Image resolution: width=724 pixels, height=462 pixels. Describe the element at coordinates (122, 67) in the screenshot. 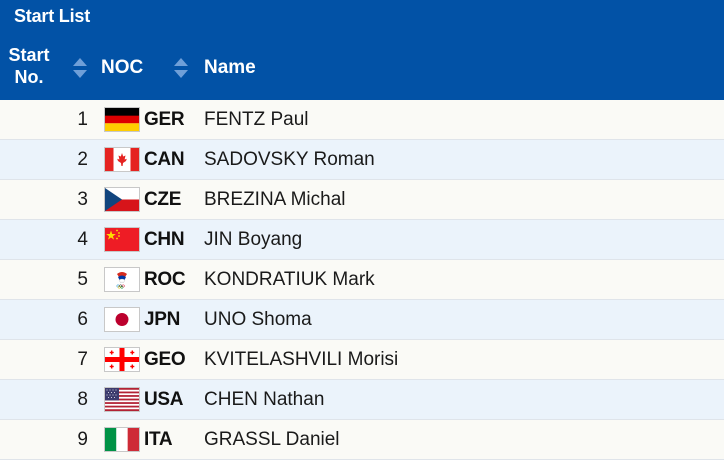

I see `column-header-noc: NOC` at that location.